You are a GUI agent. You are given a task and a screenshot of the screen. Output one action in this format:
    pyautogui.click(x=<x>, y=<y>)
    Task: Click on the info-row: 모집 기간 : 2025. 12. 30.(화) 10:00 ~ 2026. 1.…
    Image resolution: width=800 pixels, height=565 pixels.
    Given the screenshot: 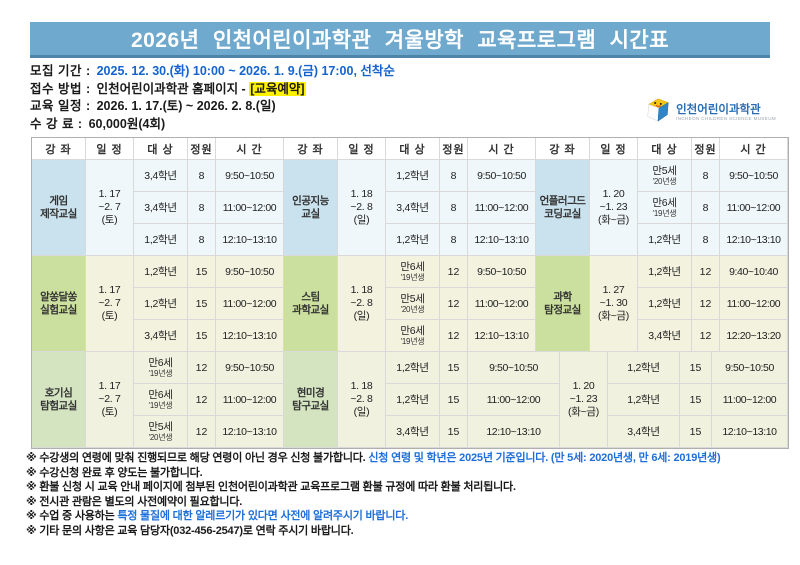 What is the action you would take?
    pyautogui.click(x=330, y=72)
    